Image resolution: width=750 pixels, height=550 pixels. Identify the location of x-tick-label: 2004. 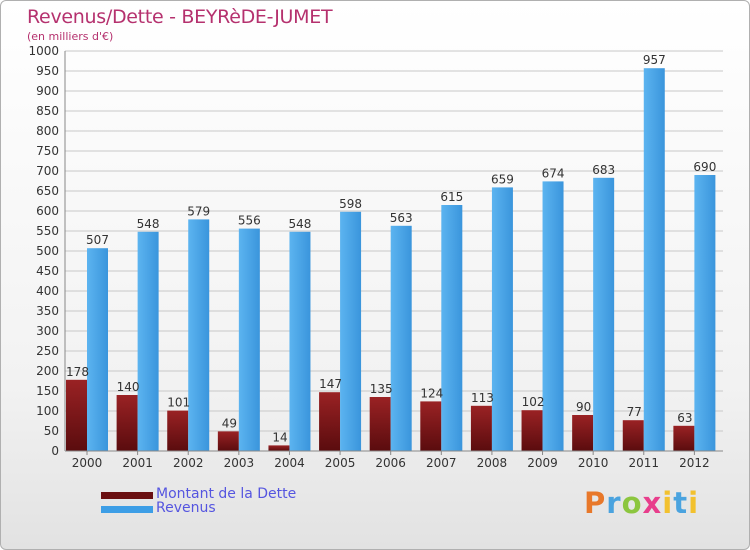
(289, 463).